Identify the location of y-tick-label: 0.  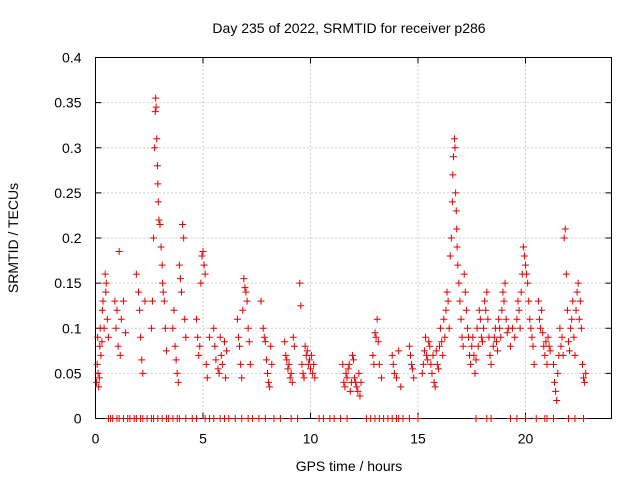
(78, 419).